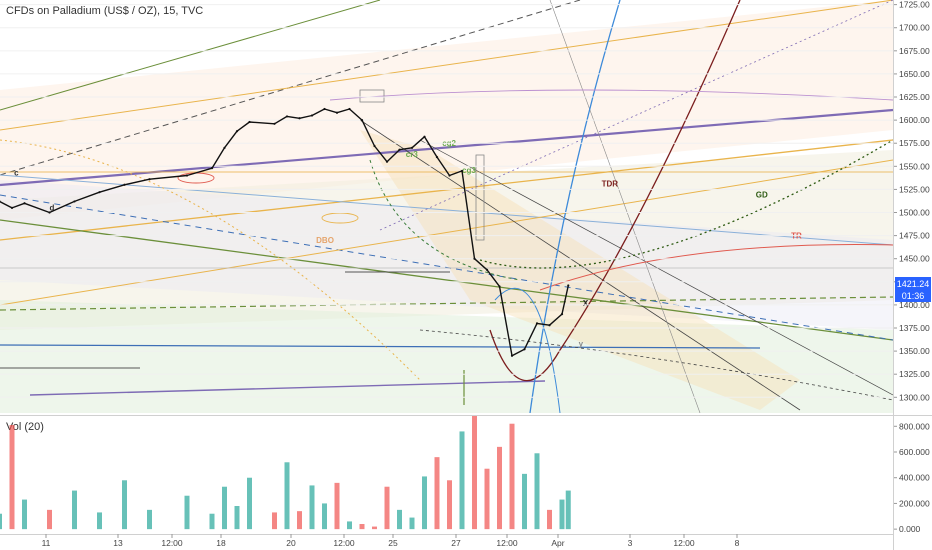 This screenshot has height=550, width=932. What do you see at coordinates (291, 543) in the screenshot?
I see `time-tick-label: 20` at bounding box center [291, 543].